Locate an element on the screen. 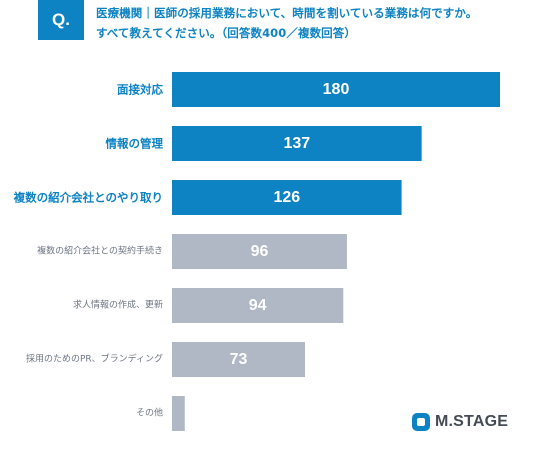 Image resolution: width=536 pixels, height=454 pixels. value-label-2: 126 is located at coordinates (286, 197).